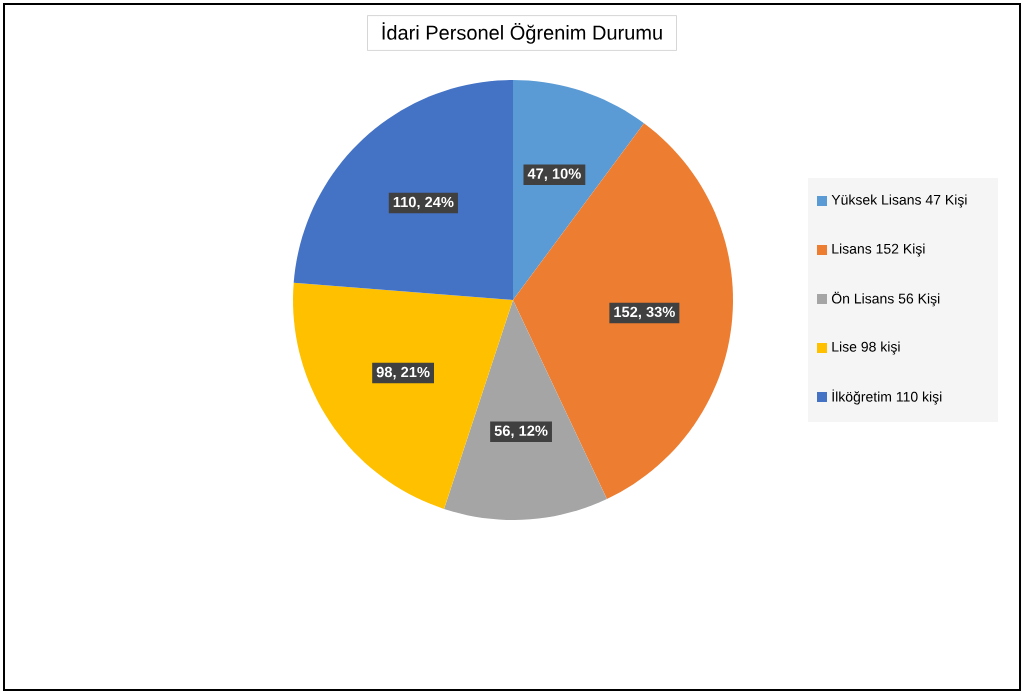 The image size is (1024, 694). I want to click on data-label: 110, 24%, so click(423, 203).